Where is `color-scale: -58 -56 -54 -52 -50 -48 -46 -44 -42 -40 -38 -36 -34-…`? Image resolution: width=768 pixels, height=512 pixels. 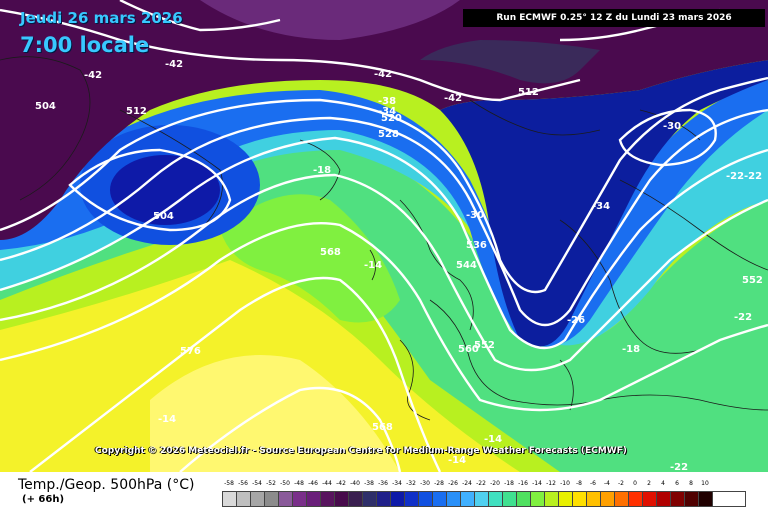
color-scale: -58 -56 -54 -52 -50 -48 -46 -44 -42 -40 -38 -36 -34-… is located at coordinates (484, 493).